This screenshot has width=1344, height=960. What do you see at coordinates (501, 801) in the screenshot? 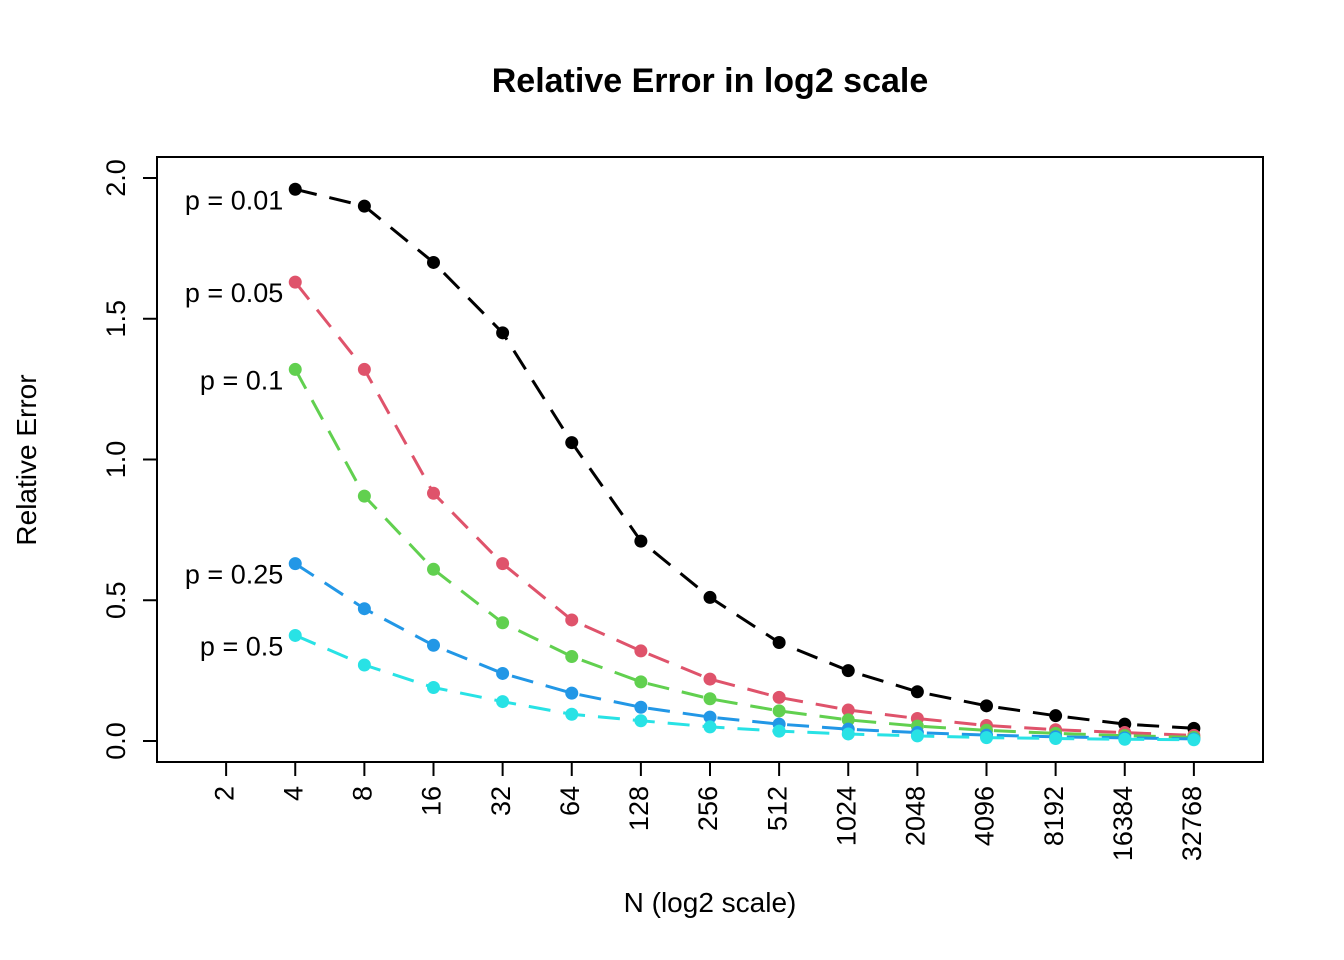
I see `x-tick-label: 32` at bounding box center [501, 801].